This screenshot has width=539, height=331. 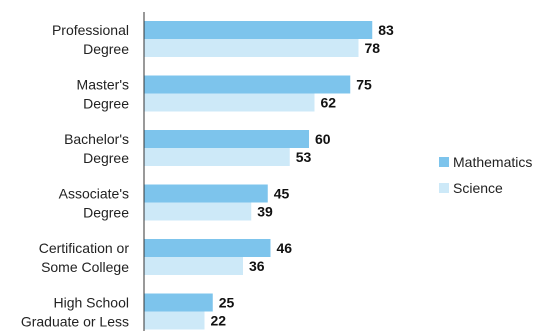 I want to click on category-label-1-line-1: Degree, so click(x=106, y=104).